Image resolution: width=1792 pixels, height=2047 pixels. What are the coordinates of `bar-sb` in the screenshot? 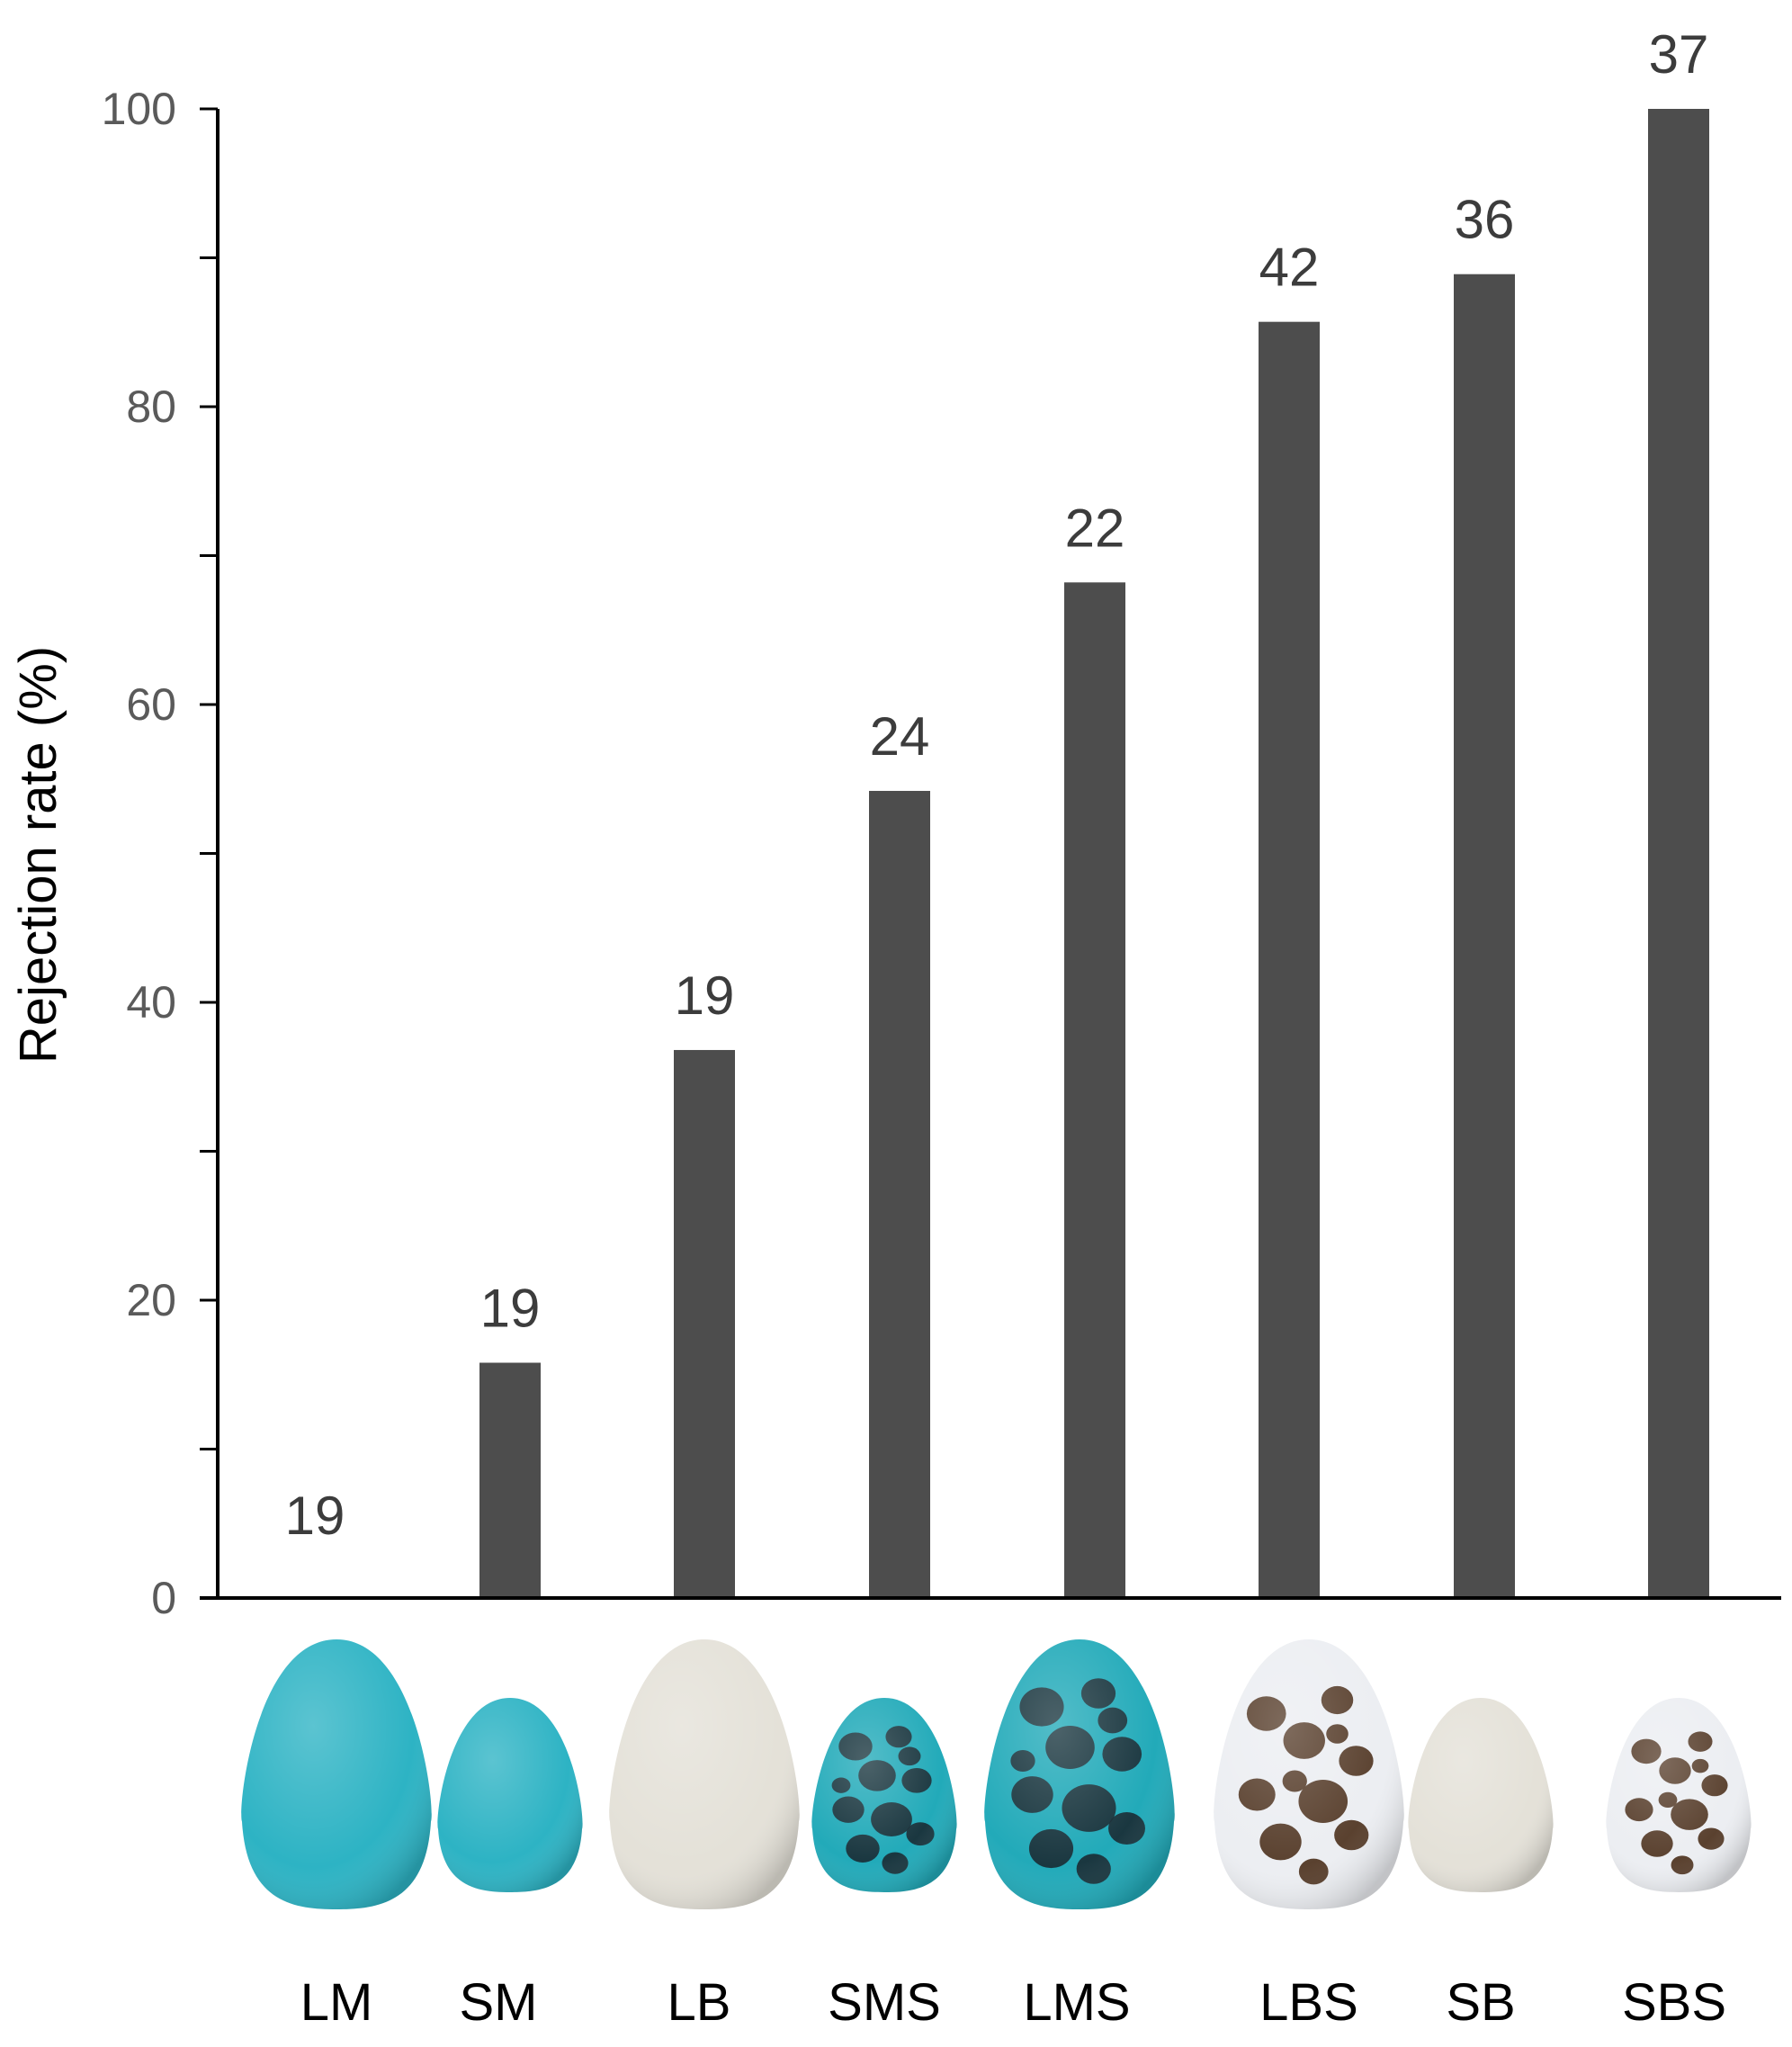 It's located at (1484, 937).